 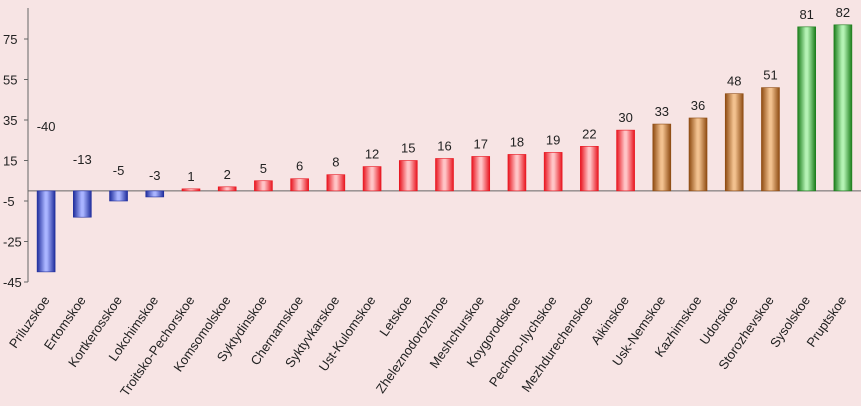 What do you see at coordinates (662, 157) in the screenshot?
I see `bar-usk-nemskoe` at bounding box center [662, 157].